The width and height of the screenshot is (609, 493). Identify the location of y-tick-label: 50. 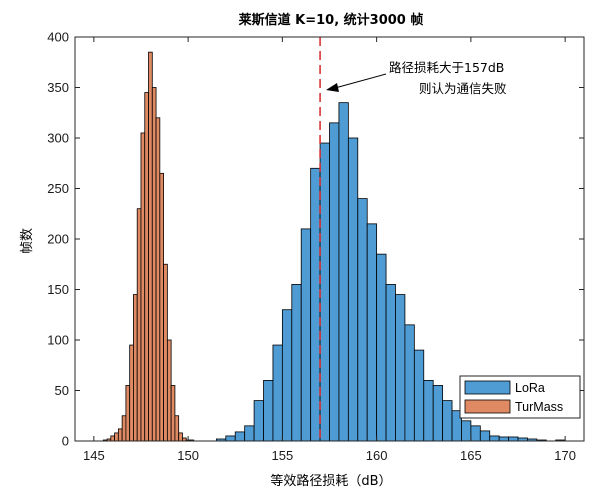
(62, 390).